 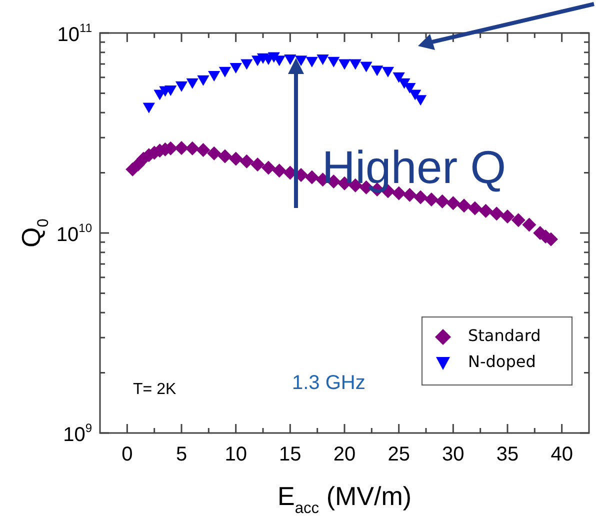 What do you see at coordinates (182, 455) in the screenshot?
I see `x-tick-label: 5` at bounding box center [182, 455].